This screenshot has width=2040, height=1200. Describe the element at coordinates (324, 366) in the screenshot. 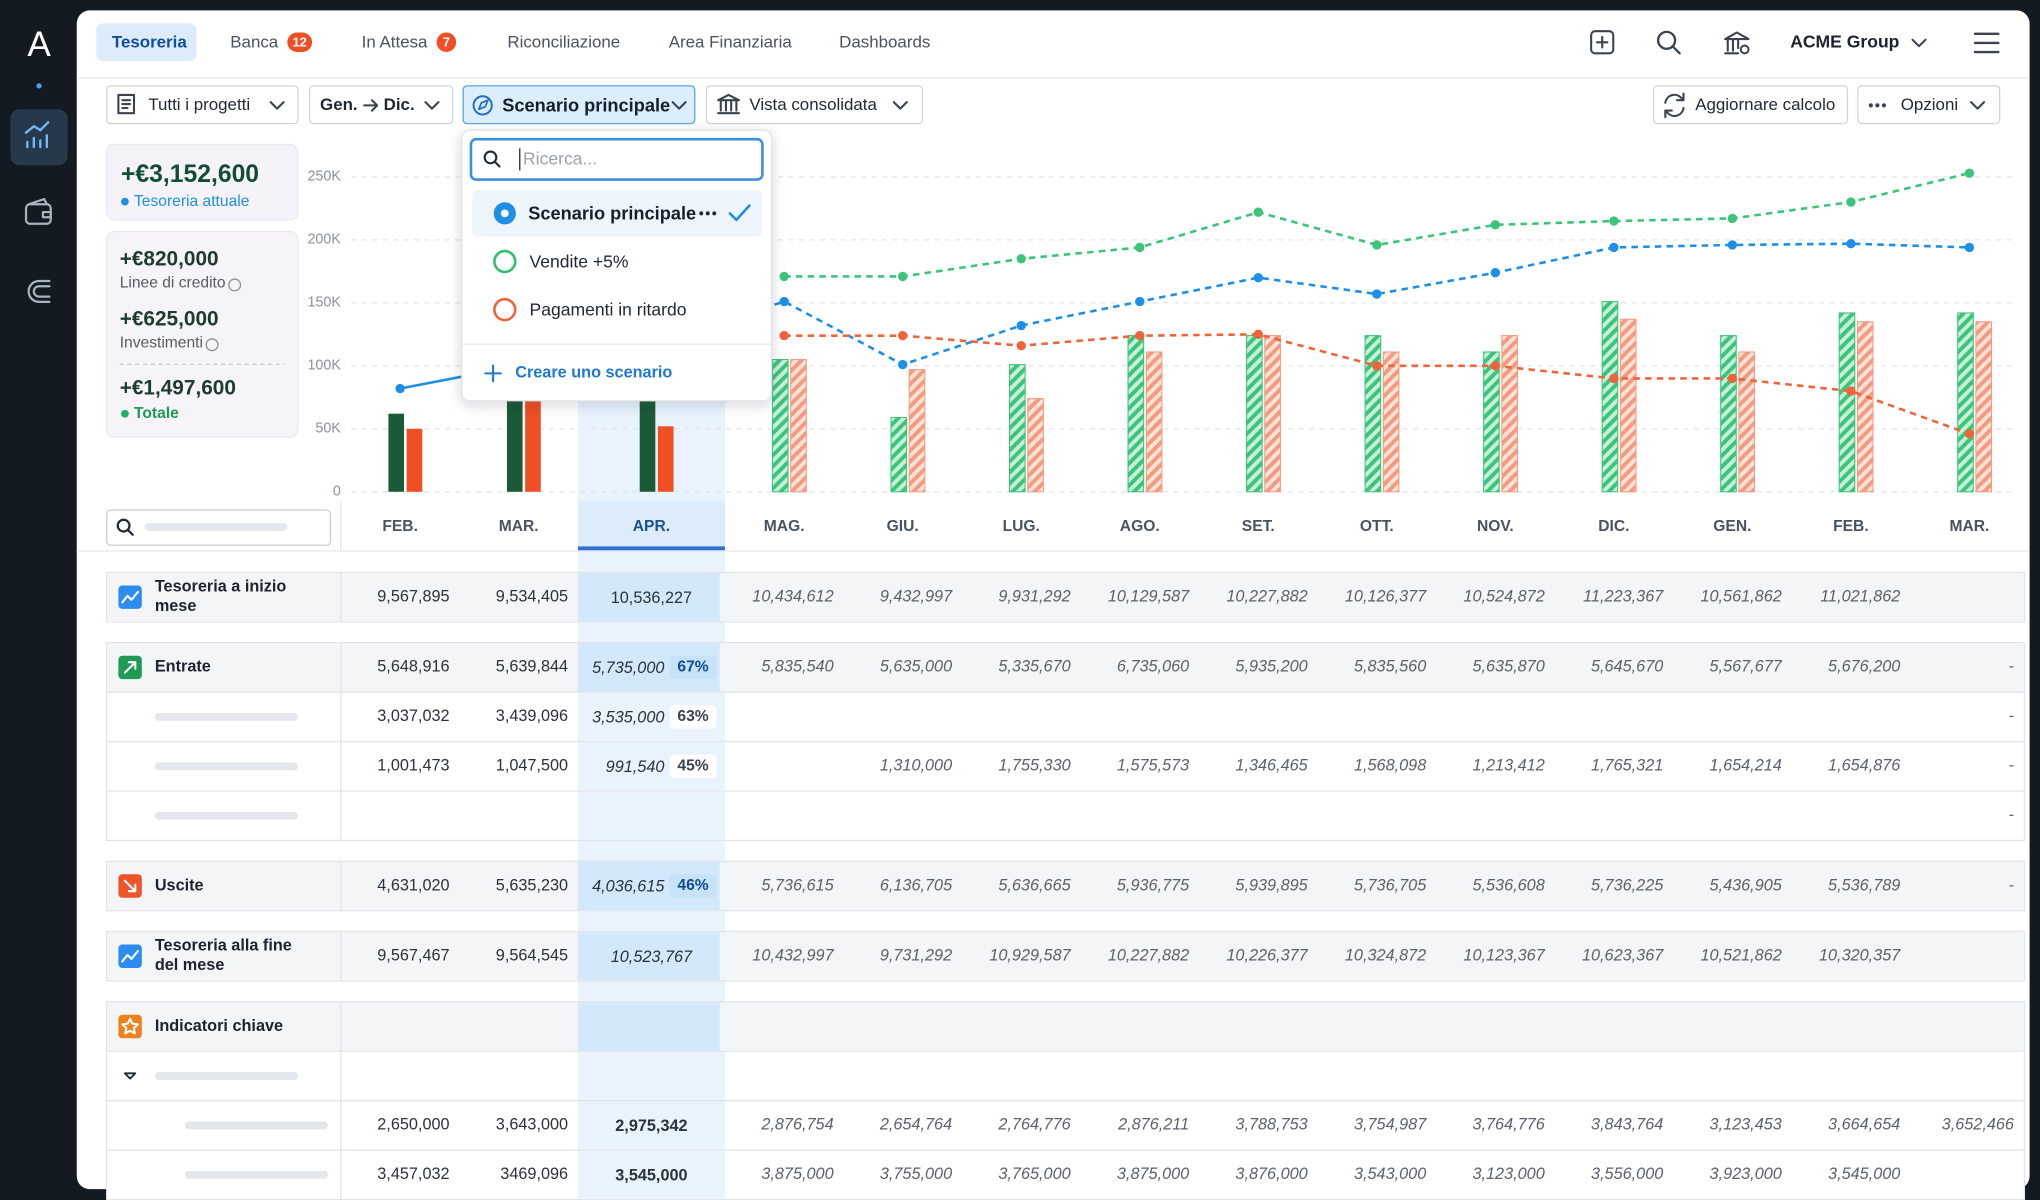

I see `y-tick-label: 100K` at that location.